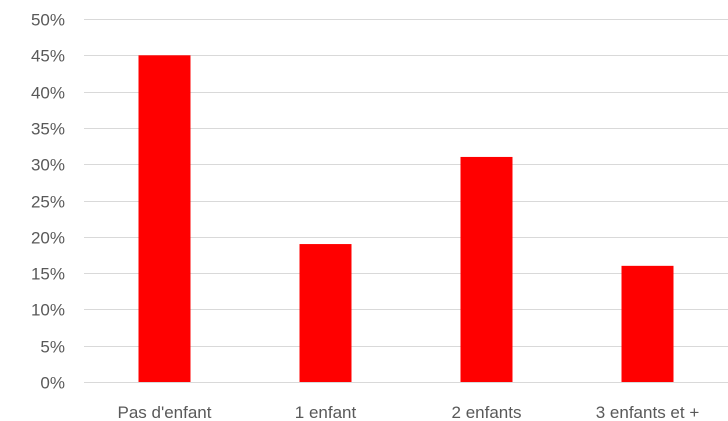 This screenshot has height=421, width=728. I want to click on y-tick-label: 15%, so click(48, 274).